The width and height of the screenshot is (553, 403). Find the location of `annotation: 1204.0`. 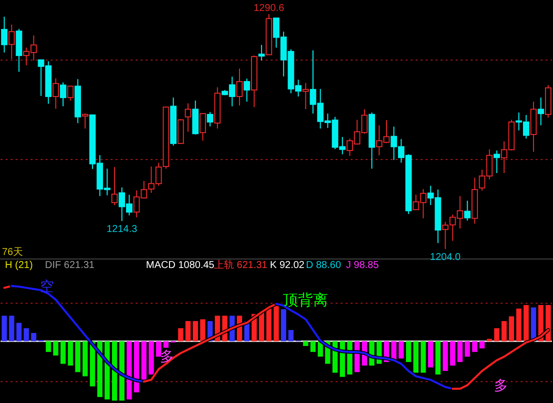

annotation: 1204.0 is located at coordinates (446, 257).